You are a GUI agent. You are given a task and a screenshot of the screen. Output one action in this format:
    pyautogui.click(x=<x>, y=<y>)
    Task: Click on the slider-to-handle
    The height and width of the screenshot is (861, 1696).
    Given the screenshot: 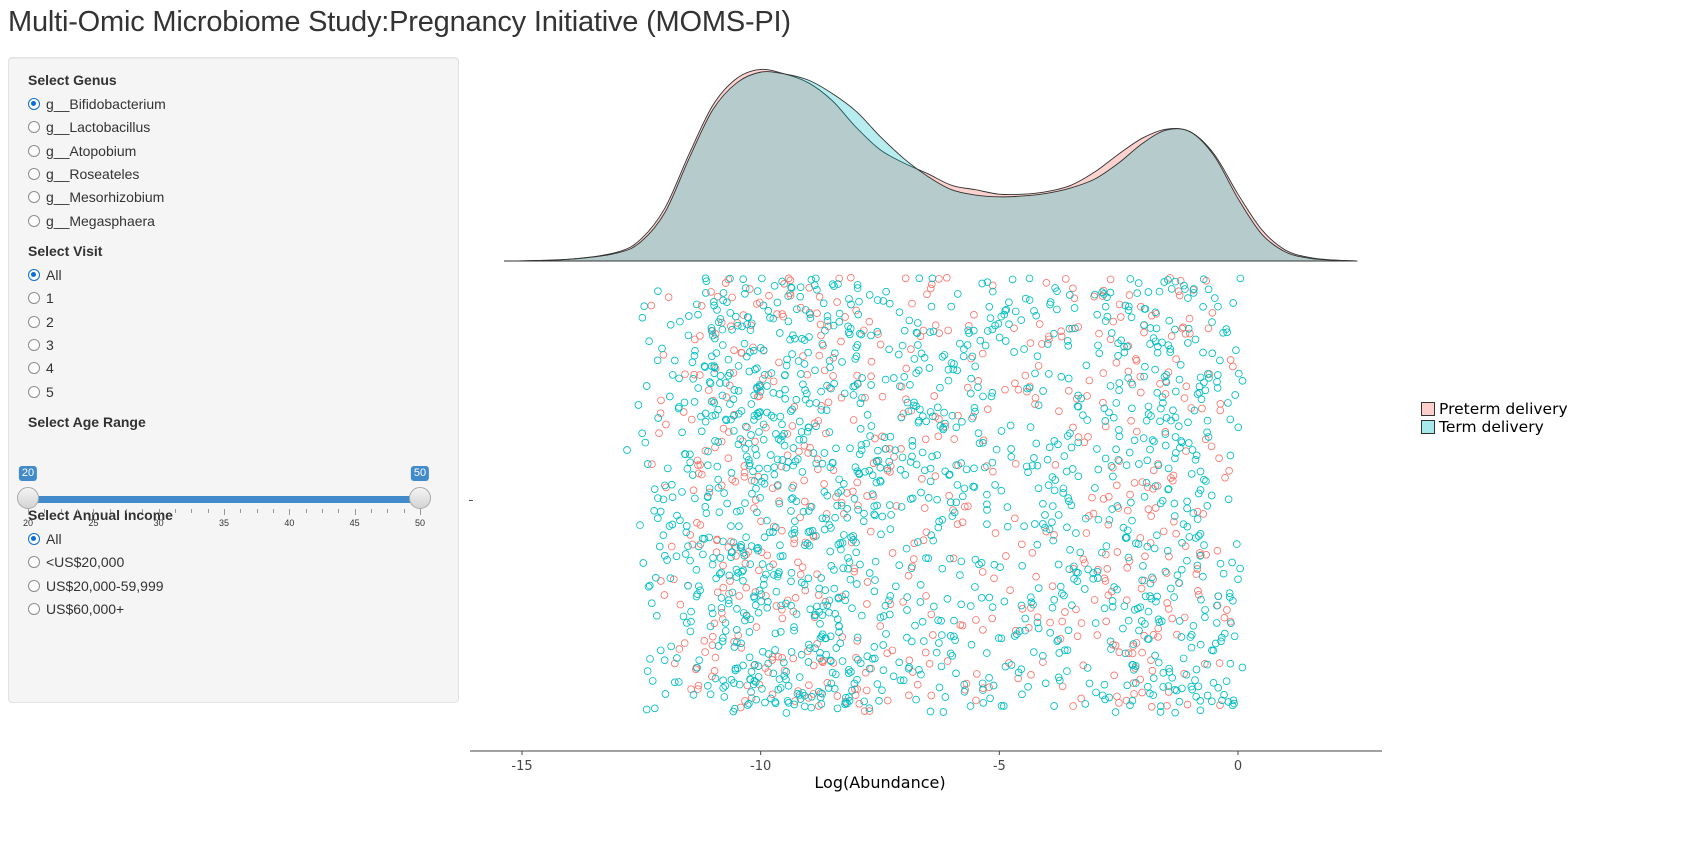 What is the action you would take?
    pyautogui.click(x=420, y=498)
    